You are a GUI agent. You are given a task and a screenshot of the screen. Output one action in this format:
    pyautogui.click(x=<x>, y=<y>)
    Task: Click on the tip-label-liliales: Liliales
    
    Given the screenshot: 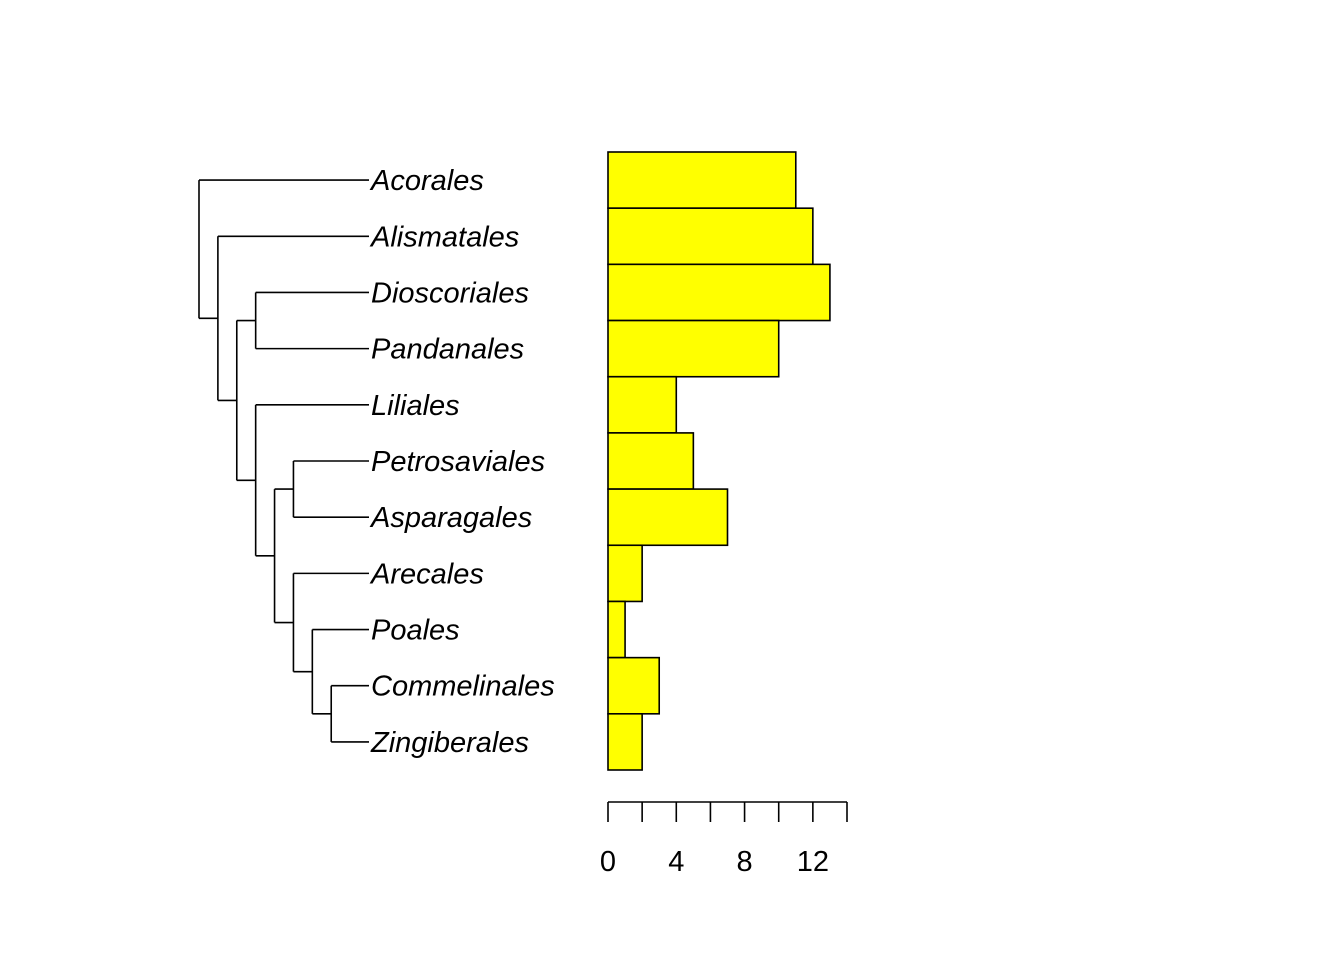 What is the action you would take?
    pyautogui.click(x=415, y=406)
    